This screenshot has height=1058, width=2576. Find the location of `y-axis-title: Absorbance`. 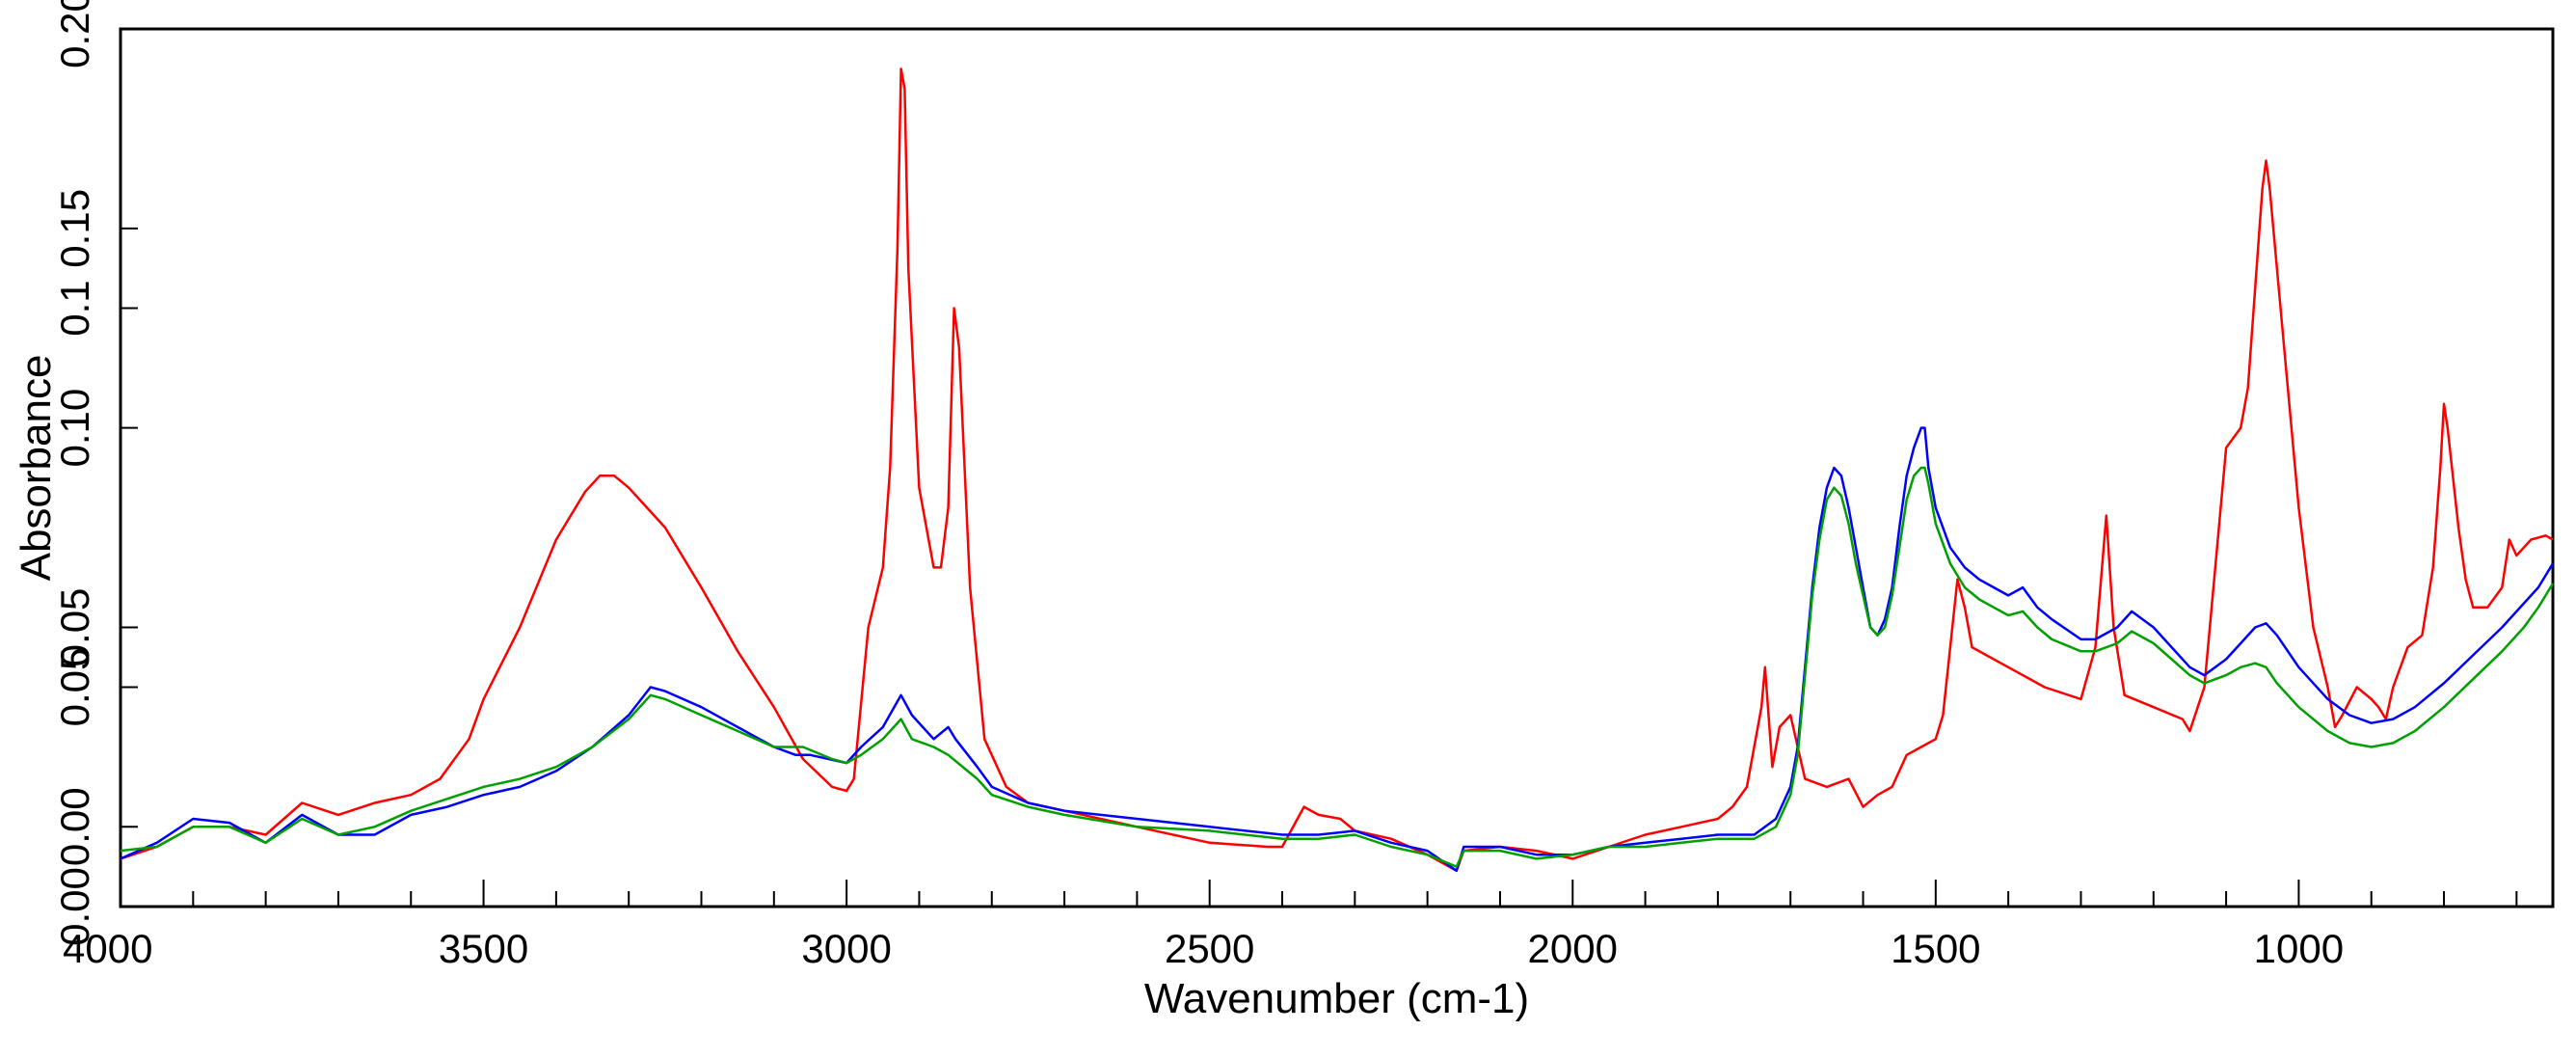

y-axis-title: Absorbance is located at coordinates (37, 468).